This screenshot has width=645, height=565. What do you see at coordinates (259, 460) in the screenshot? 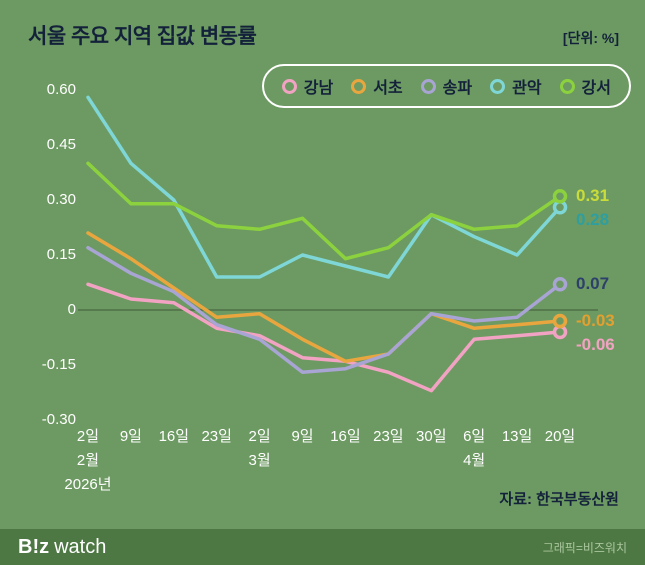
I see `month-label: 3월` at bounding box center [259, 460].